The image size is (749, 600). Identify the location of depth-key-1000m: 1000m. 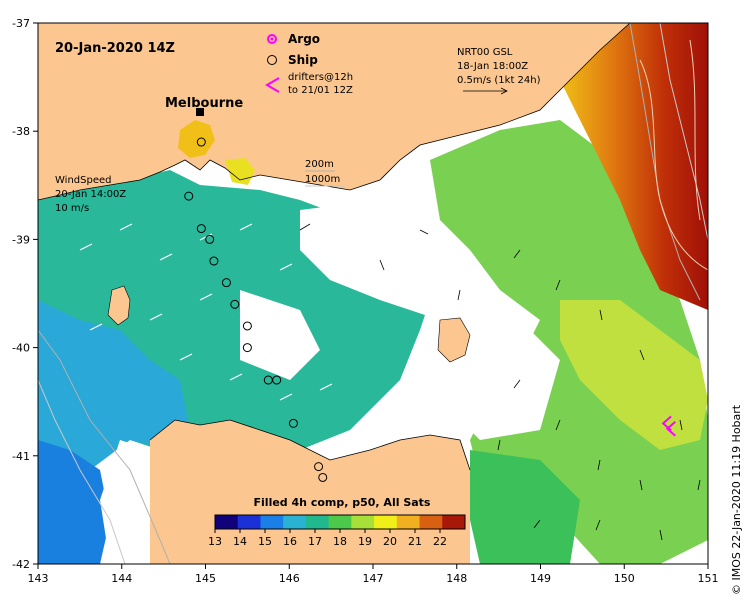
(322, 179).